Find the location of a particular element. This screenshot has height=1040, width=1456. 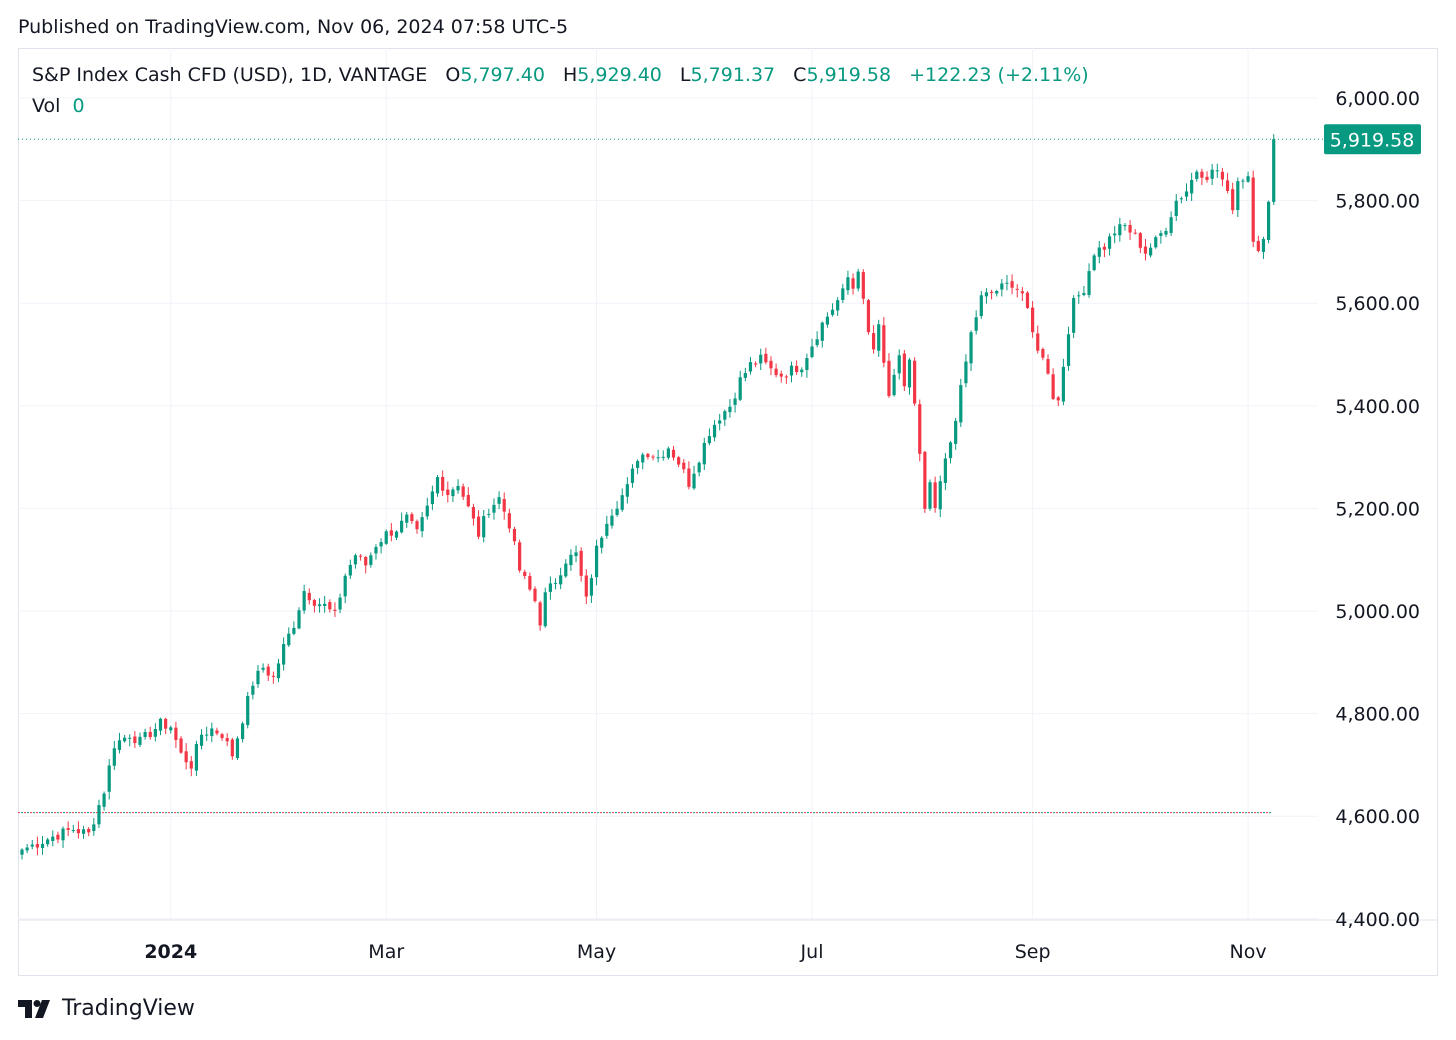

volume-value: 0 is located at coordinates (78, 106).